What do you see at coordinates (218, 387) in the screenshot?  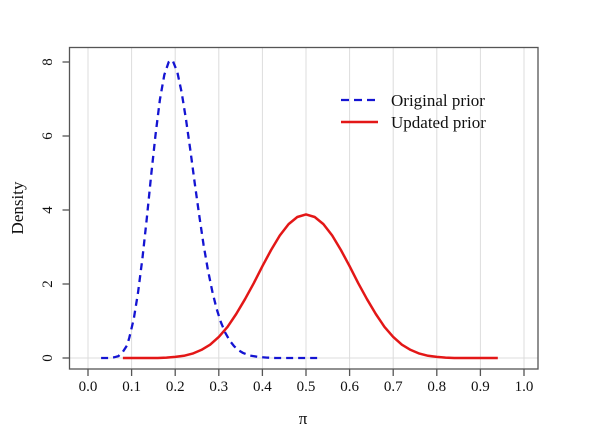 I see `x-tick-label: 0.3` at bounding box center [218, 387].